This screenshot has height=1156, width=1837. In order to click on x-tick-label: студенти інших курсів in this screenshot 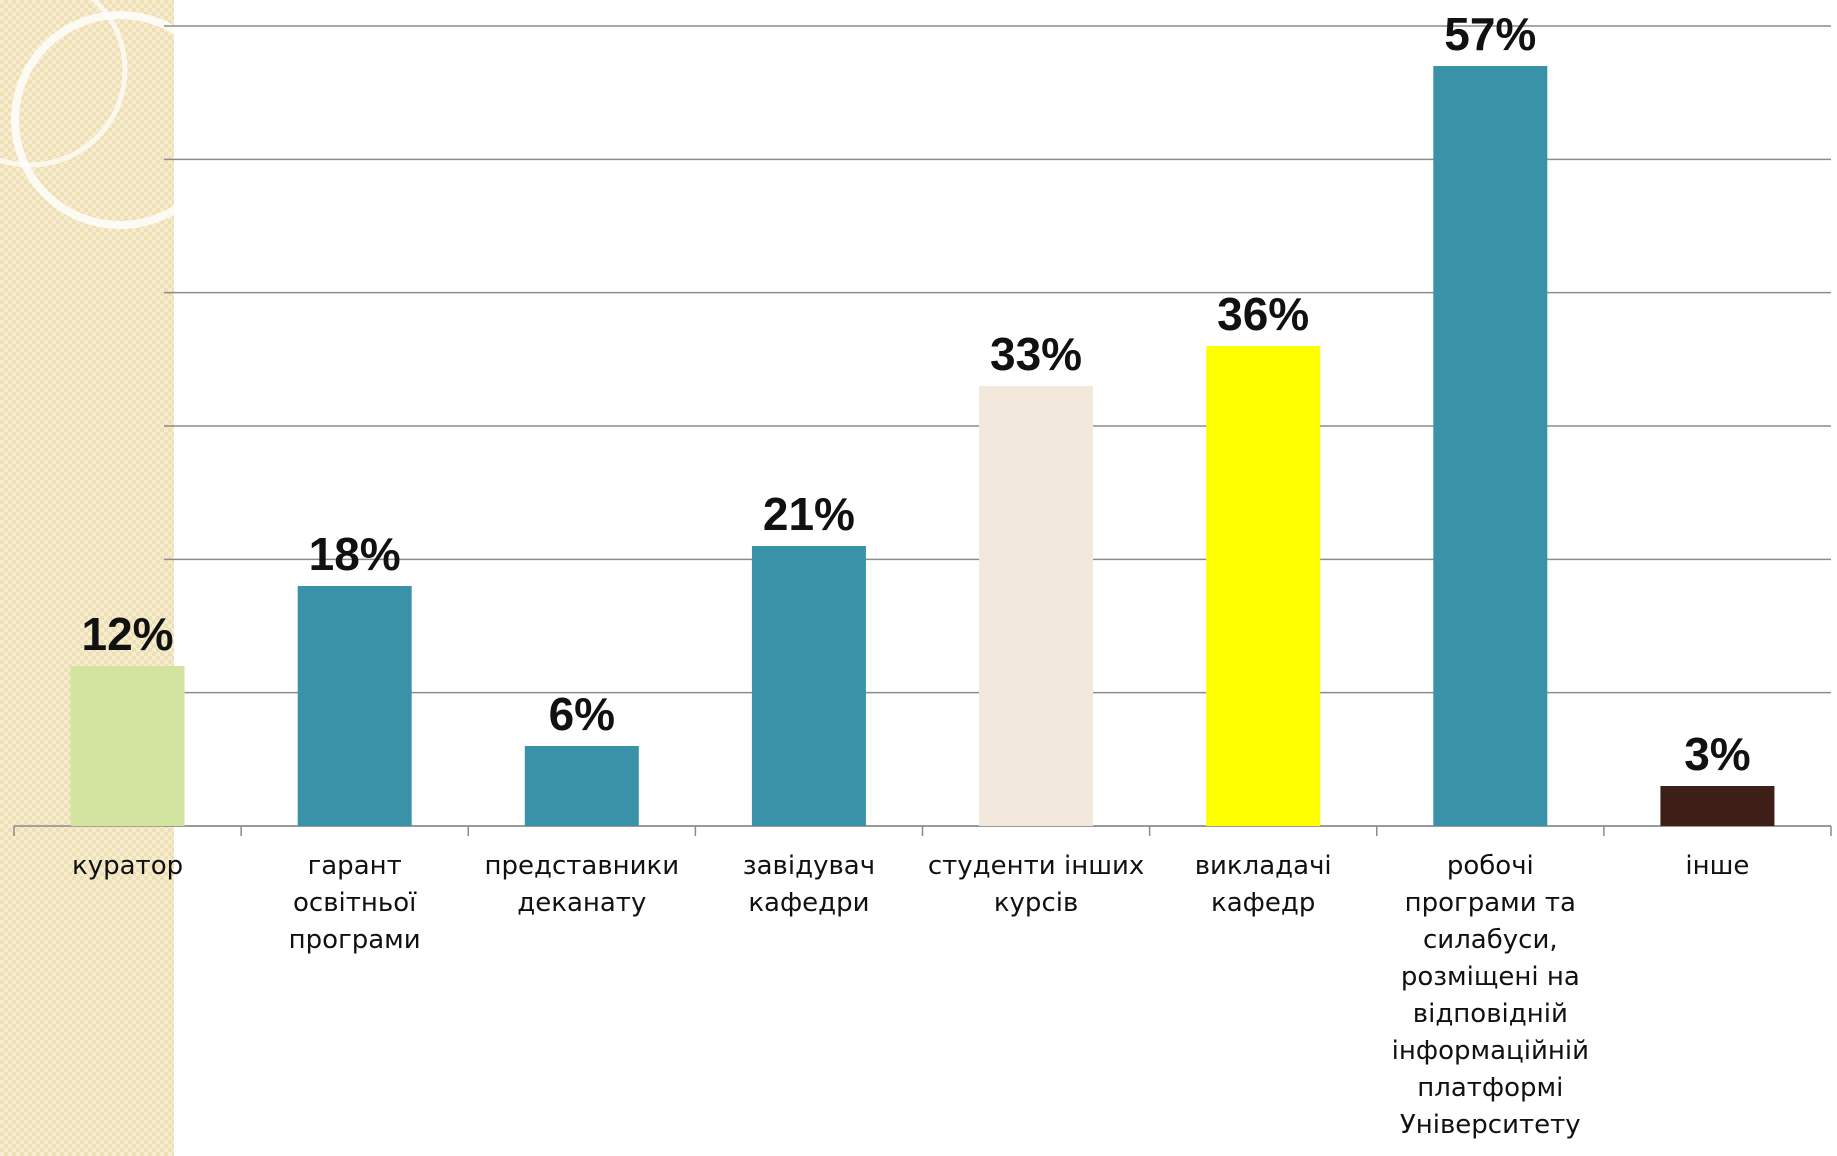, I will do `click(1036, 884)`.